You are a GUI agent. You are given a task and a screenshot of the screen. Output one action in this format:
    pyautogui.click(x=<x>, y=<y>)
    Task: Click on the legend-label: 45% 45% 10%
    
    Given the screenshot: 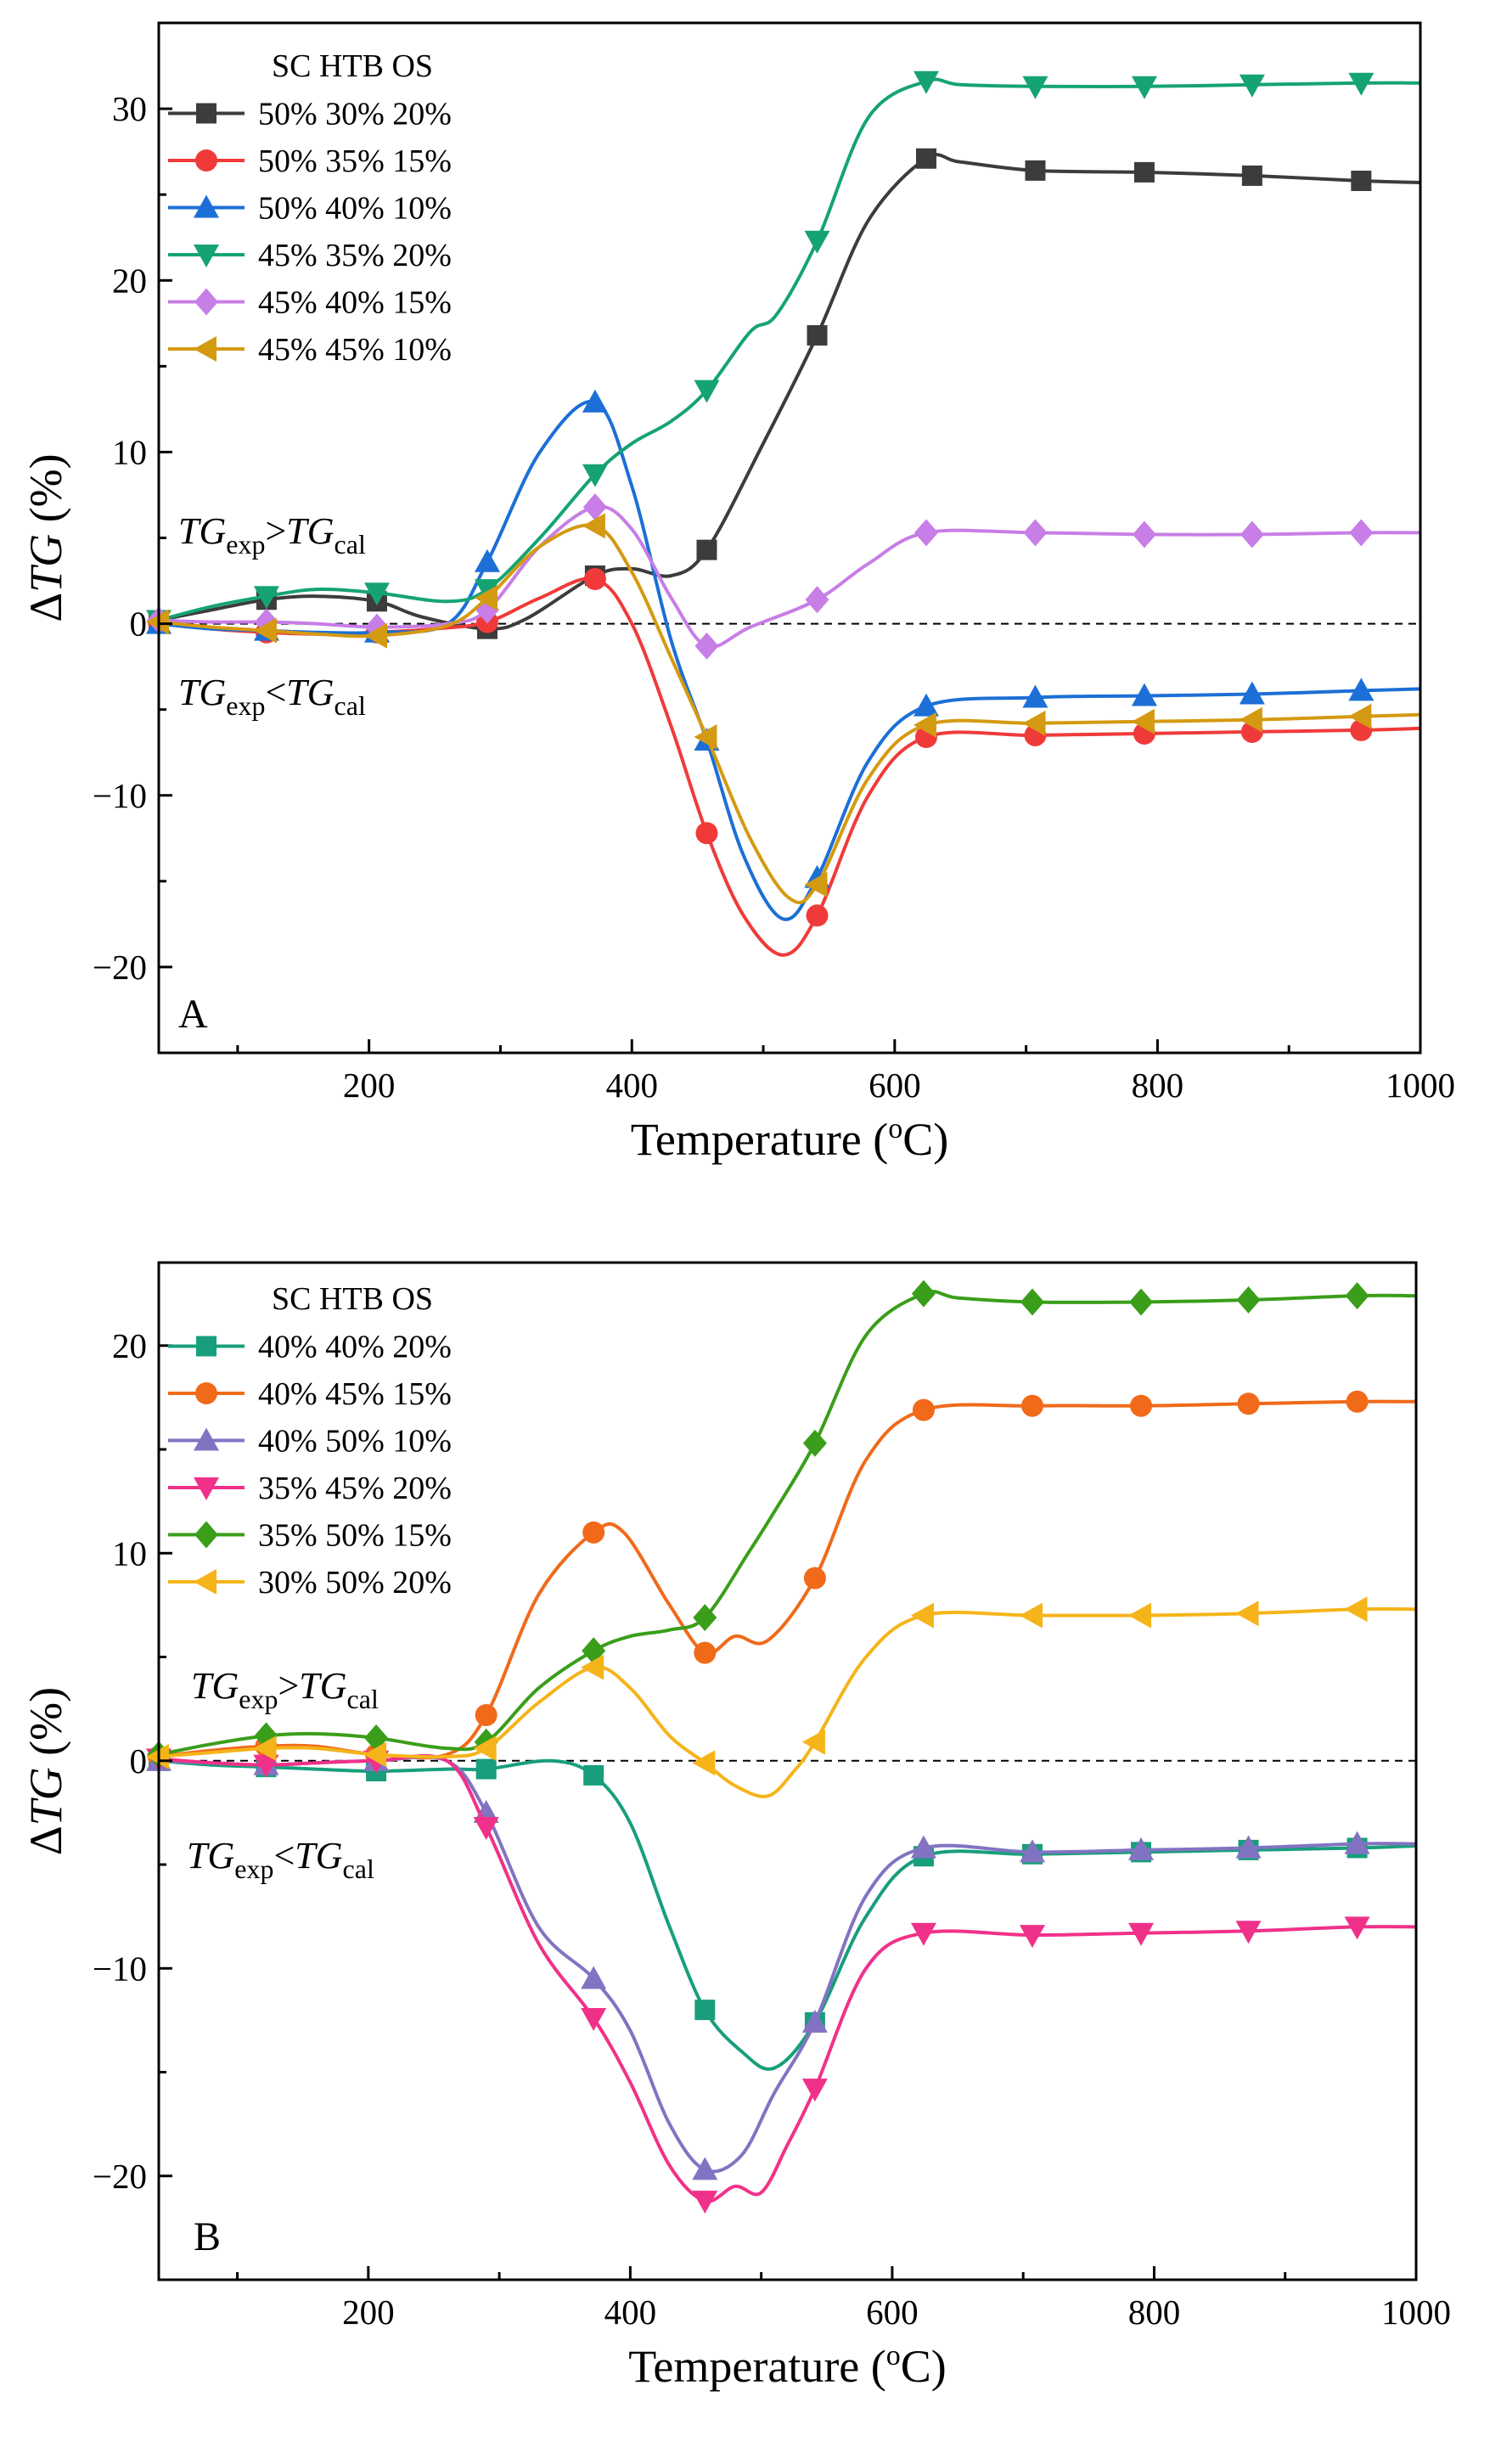 What is the action you would take?
    pyautogui.click(x=355, y=350)
    